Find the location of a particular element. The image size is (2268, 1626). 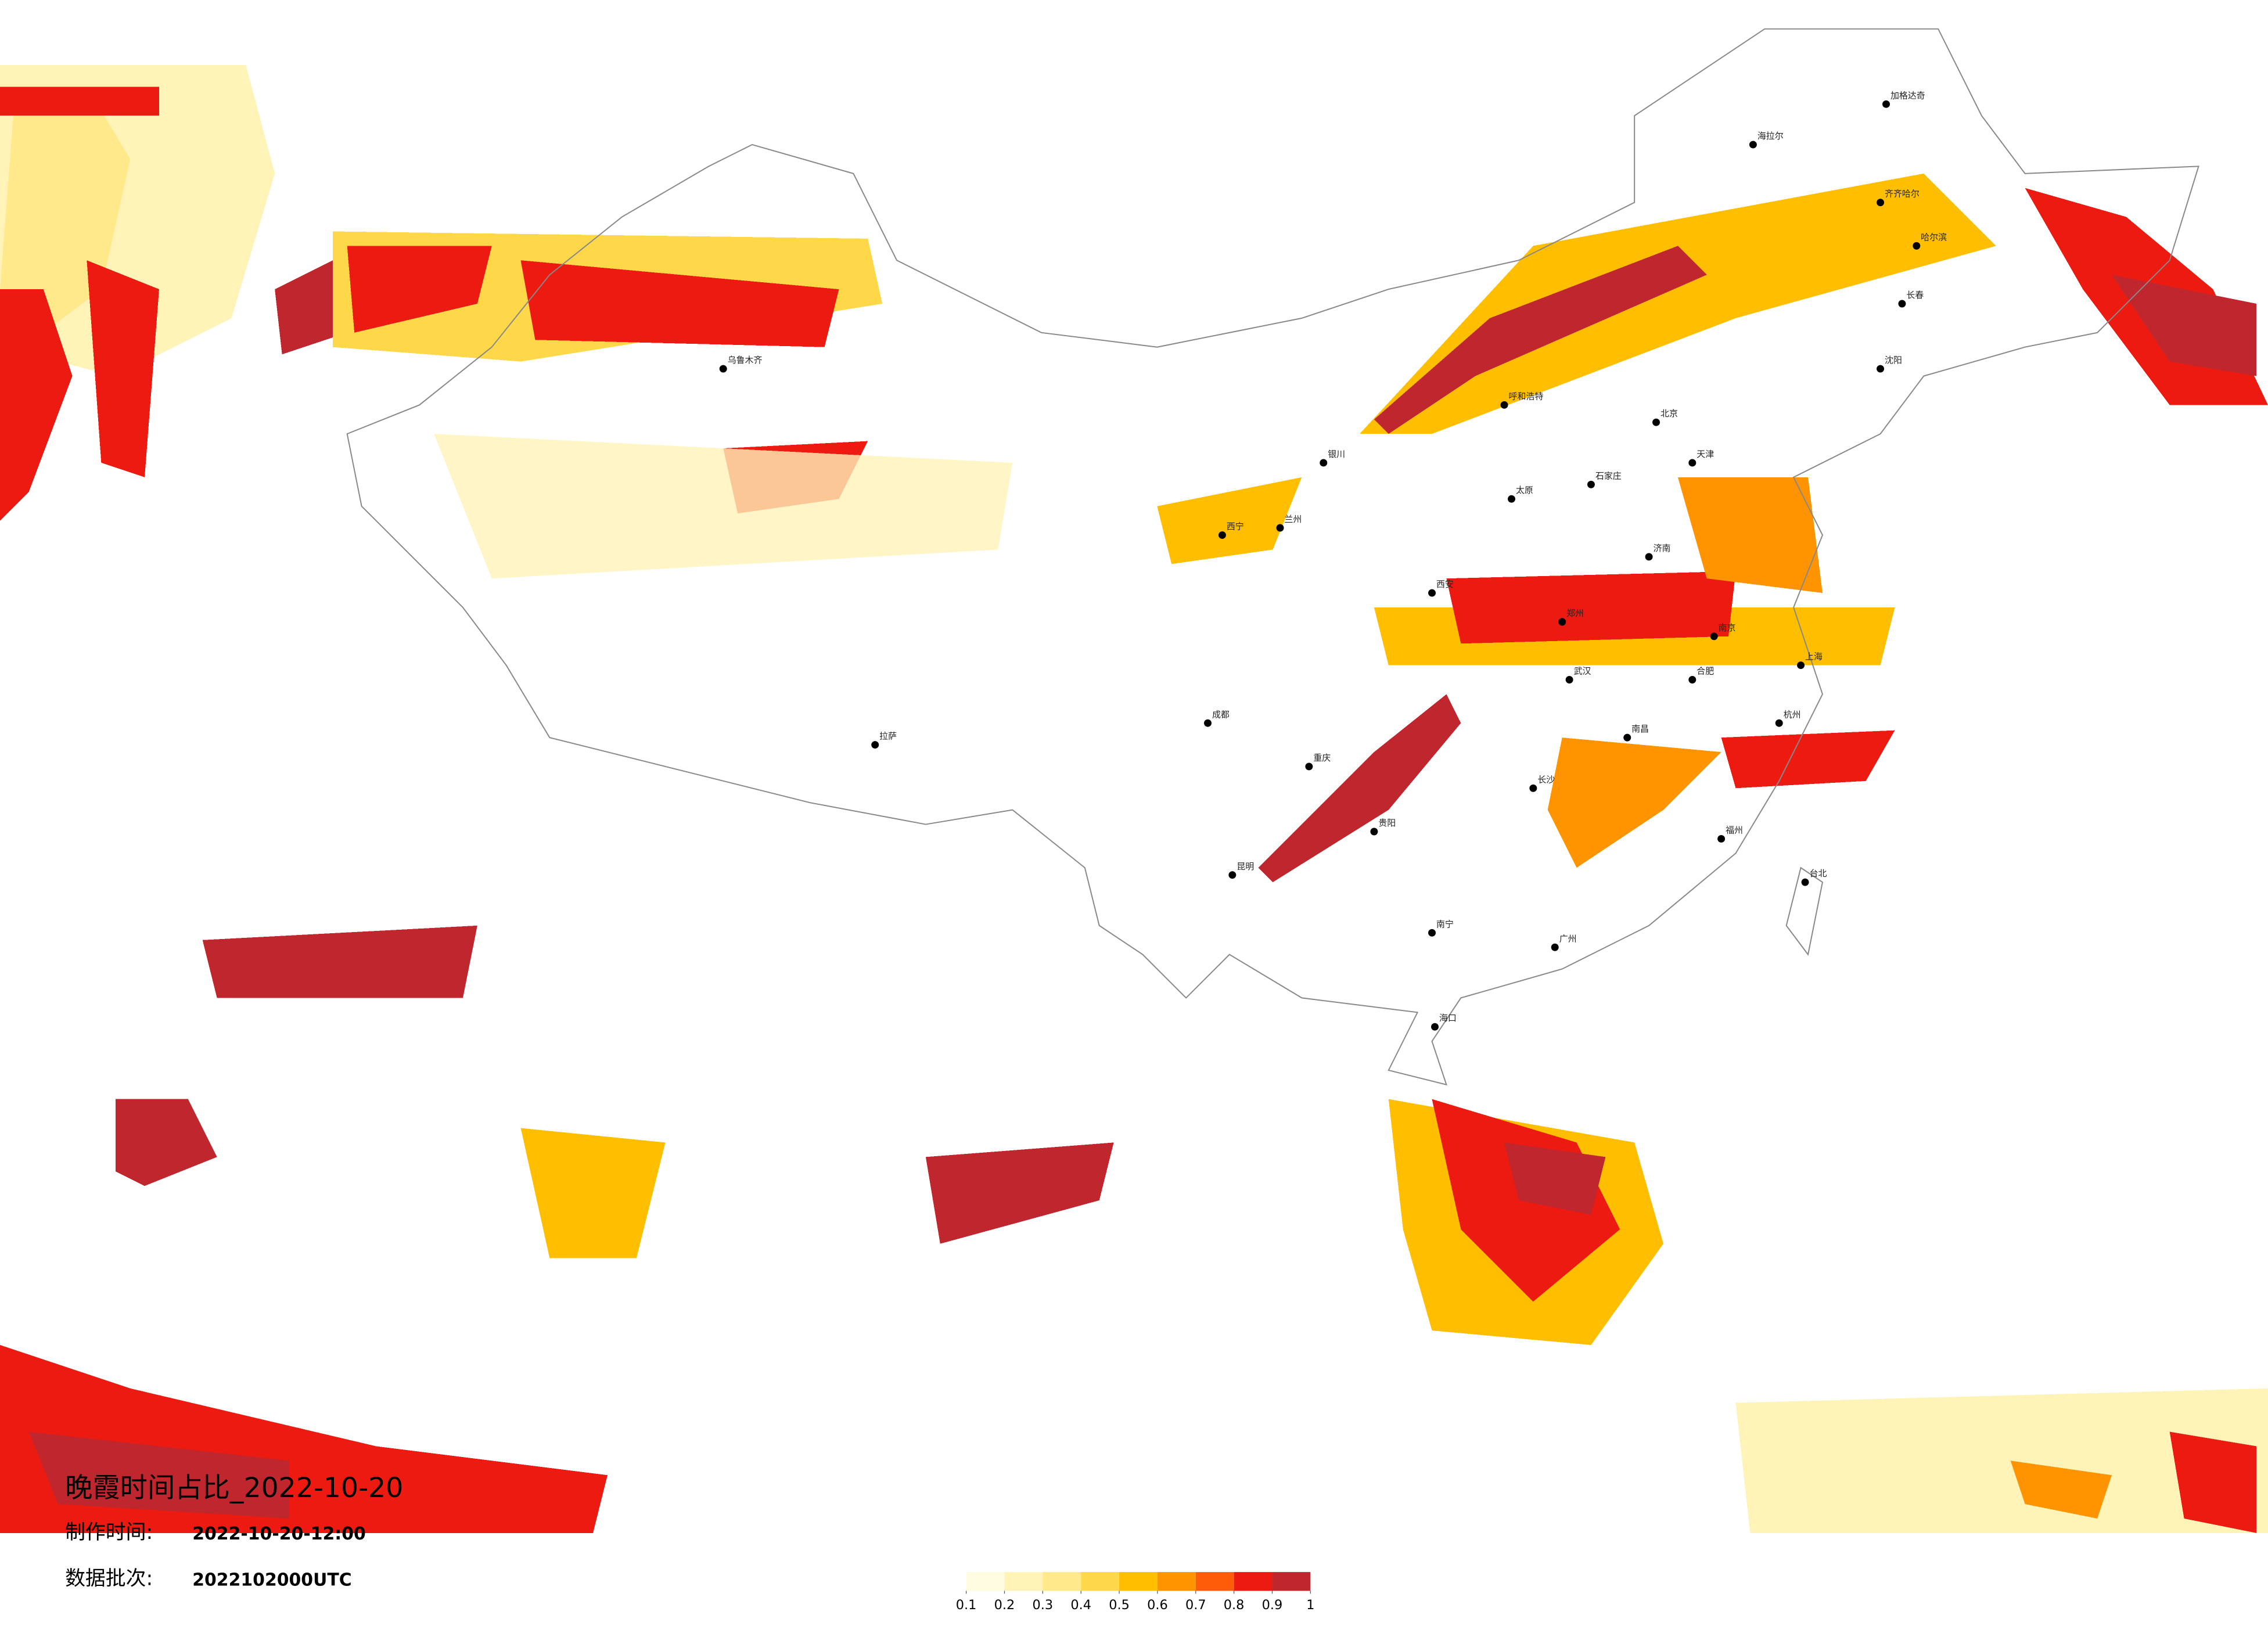

city-label: 南宁 is located at coordinates (1445, 924).